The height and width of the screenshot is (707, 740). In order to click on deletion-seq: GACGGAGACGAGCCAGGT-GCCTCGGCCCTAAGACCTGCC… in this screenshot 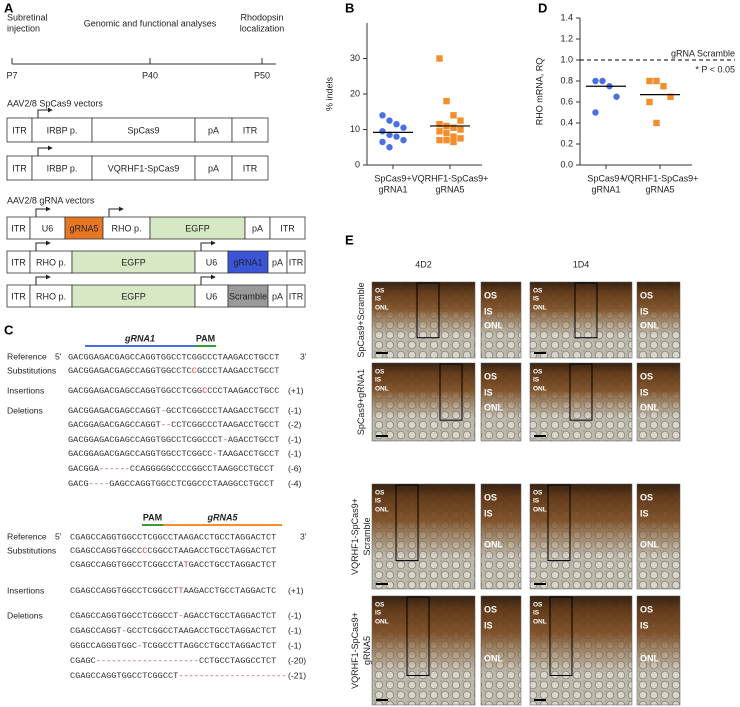, I will do `click(173, 411)`.